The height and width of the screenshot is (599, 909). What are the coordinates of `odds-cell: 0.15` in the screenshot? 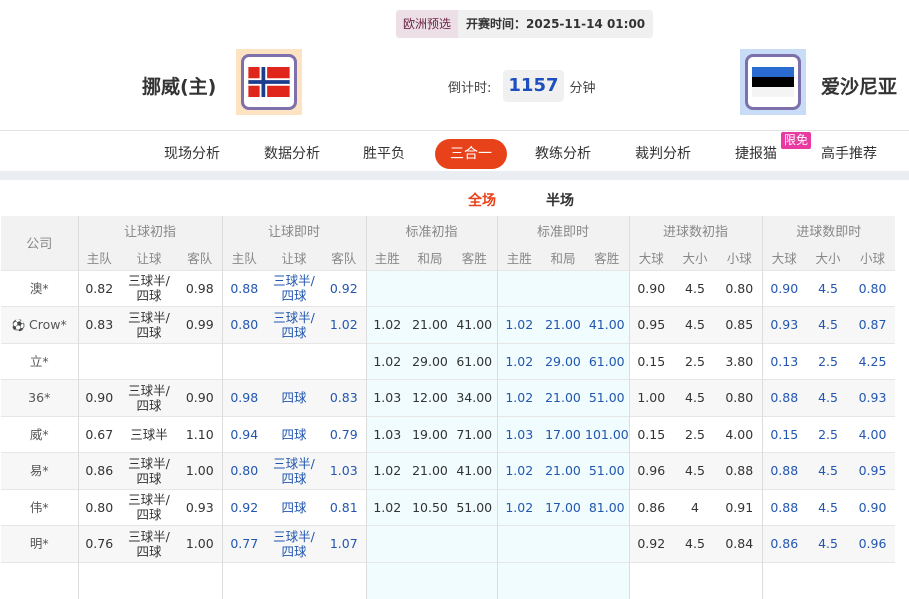 It's located at (784, 434).